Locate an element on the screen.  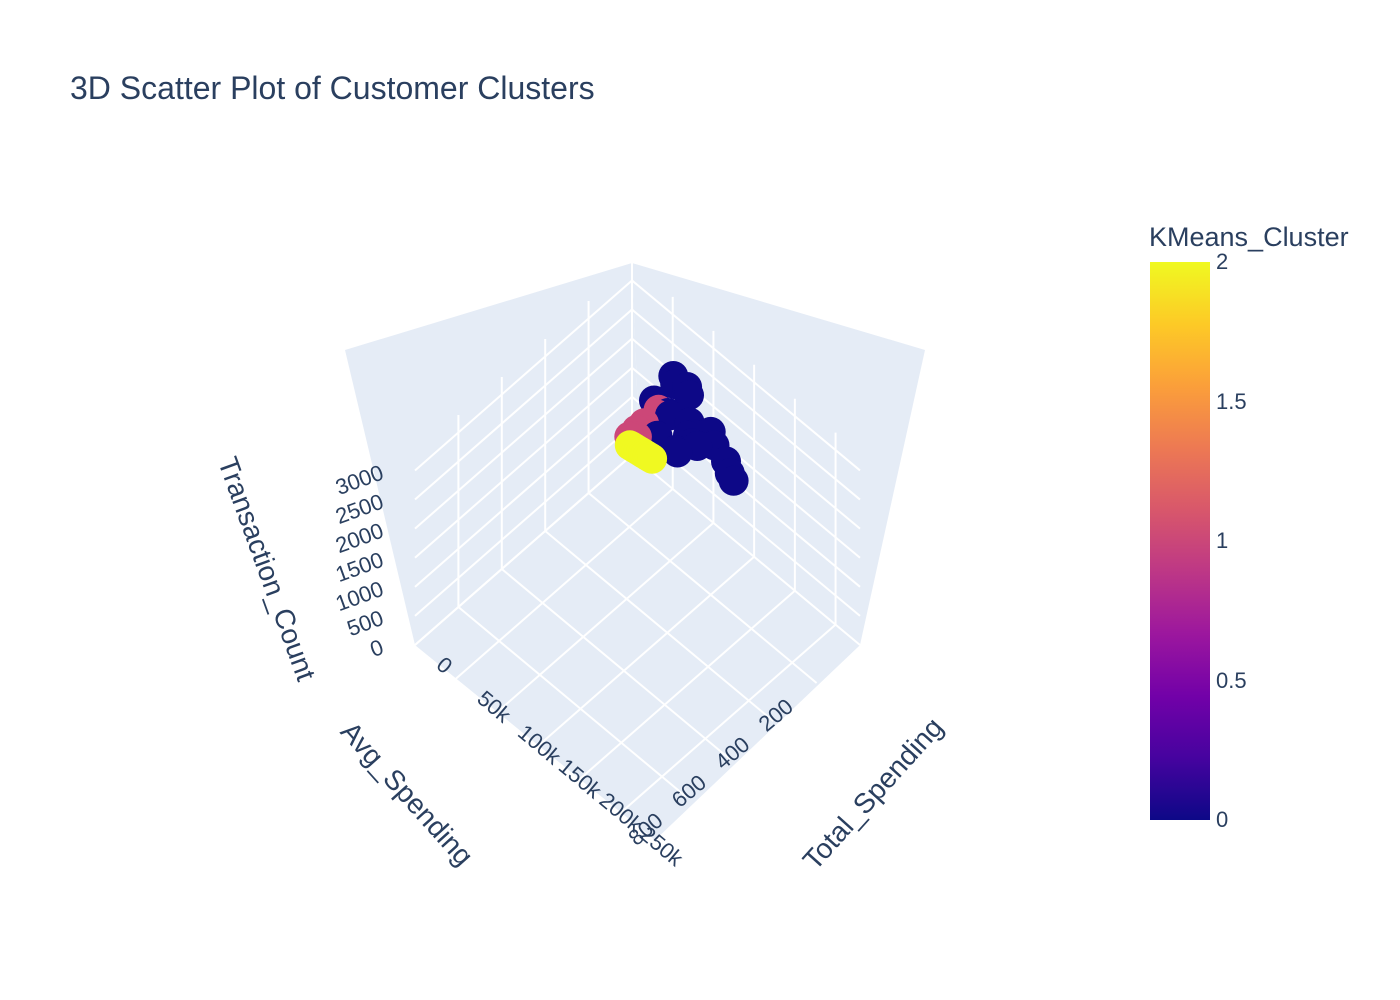
colorbar-tick-label: 1 is located at coordinates (1222, 540).